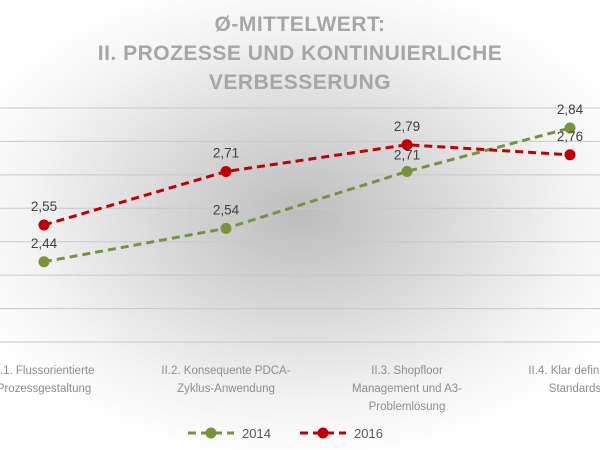  What do you see at coordinates (564, 371) in the screenshot?
I see `x-tick-label: II.4. Klar definierte` at bounding box center [564, 371].